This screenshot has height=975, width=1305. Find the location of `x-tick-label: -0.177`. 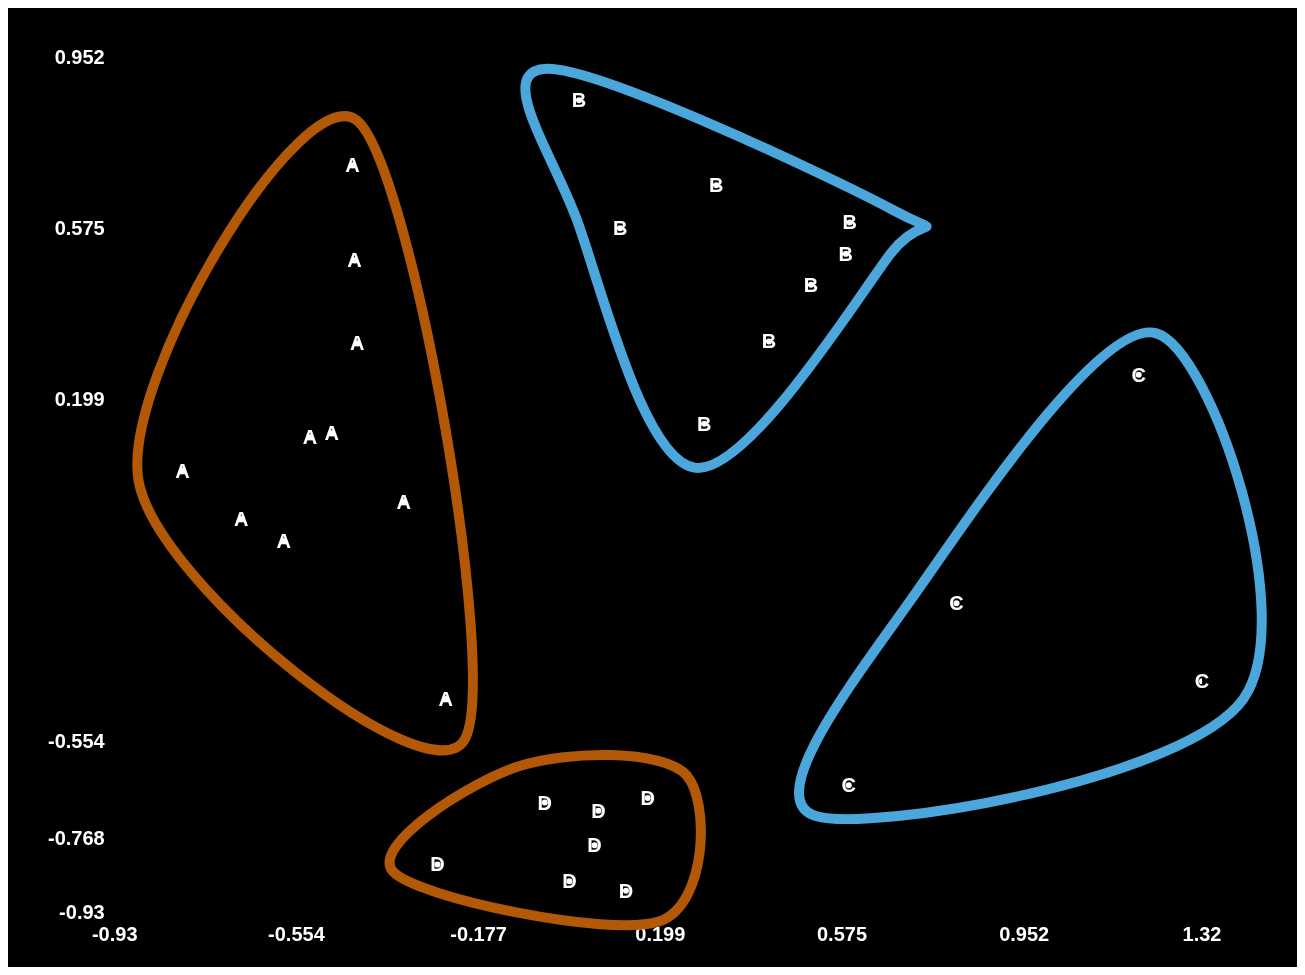

x-tick-label: -0.177 is located at coordinates (478, 933).